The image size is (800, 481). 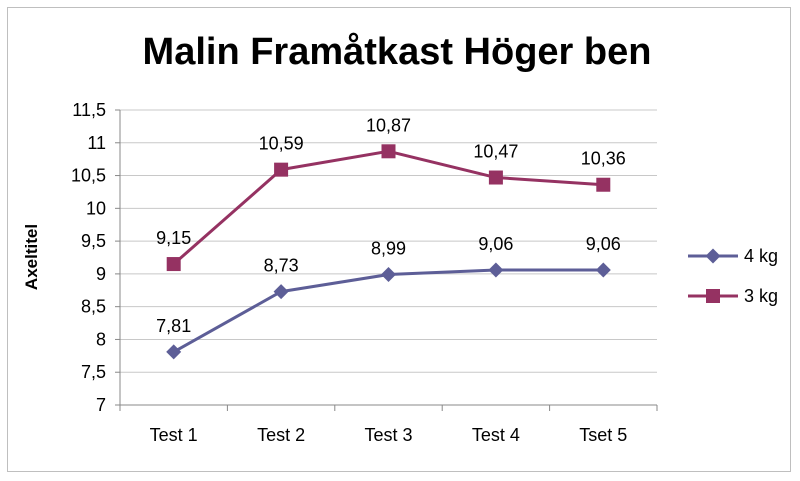 I want to click on y-tick-label: 8, so click(x=101, y=339).